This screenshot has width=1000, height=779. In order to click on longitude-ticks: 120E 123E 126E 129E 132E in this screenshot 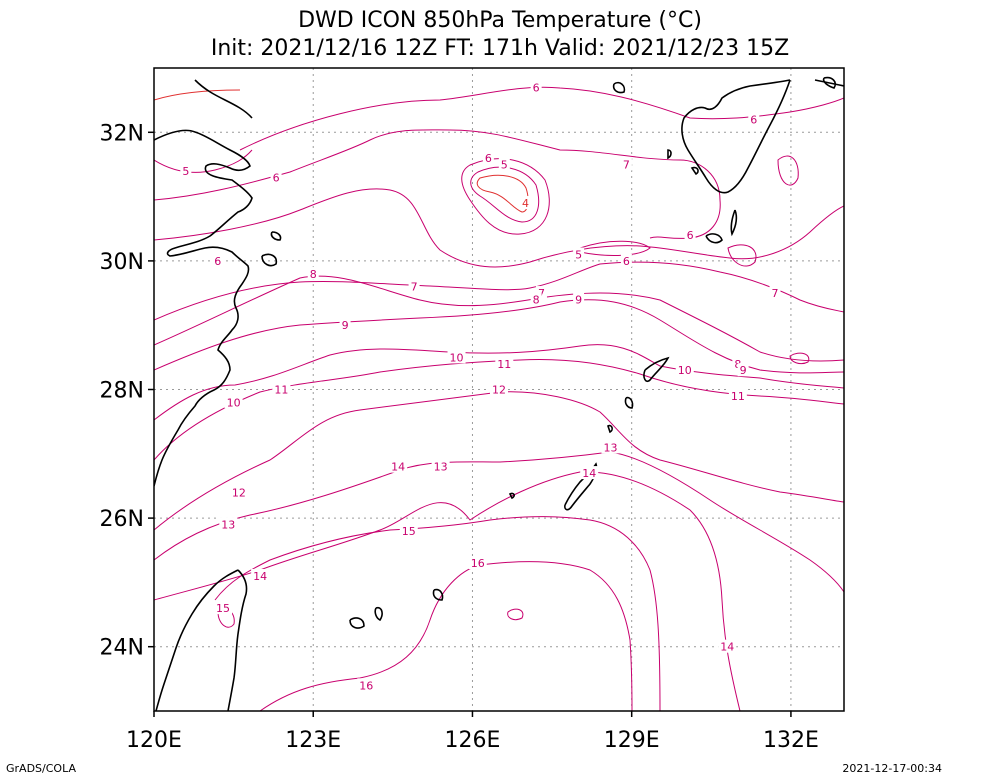, I will do `click(472, 732)`.